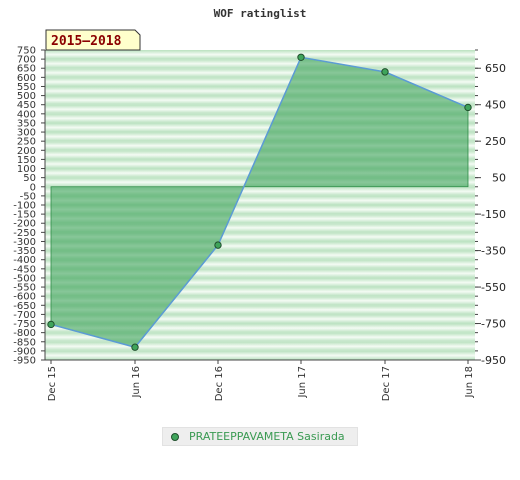  I want to click on x-tick-label: Dec 17, so click(386, 383).